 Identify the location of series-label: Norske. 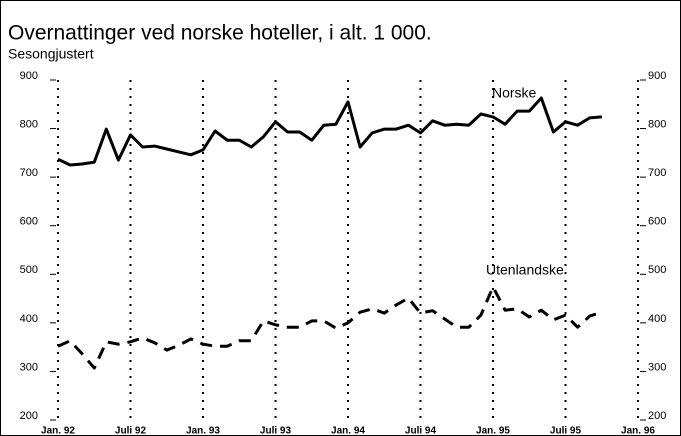
(514, 93).